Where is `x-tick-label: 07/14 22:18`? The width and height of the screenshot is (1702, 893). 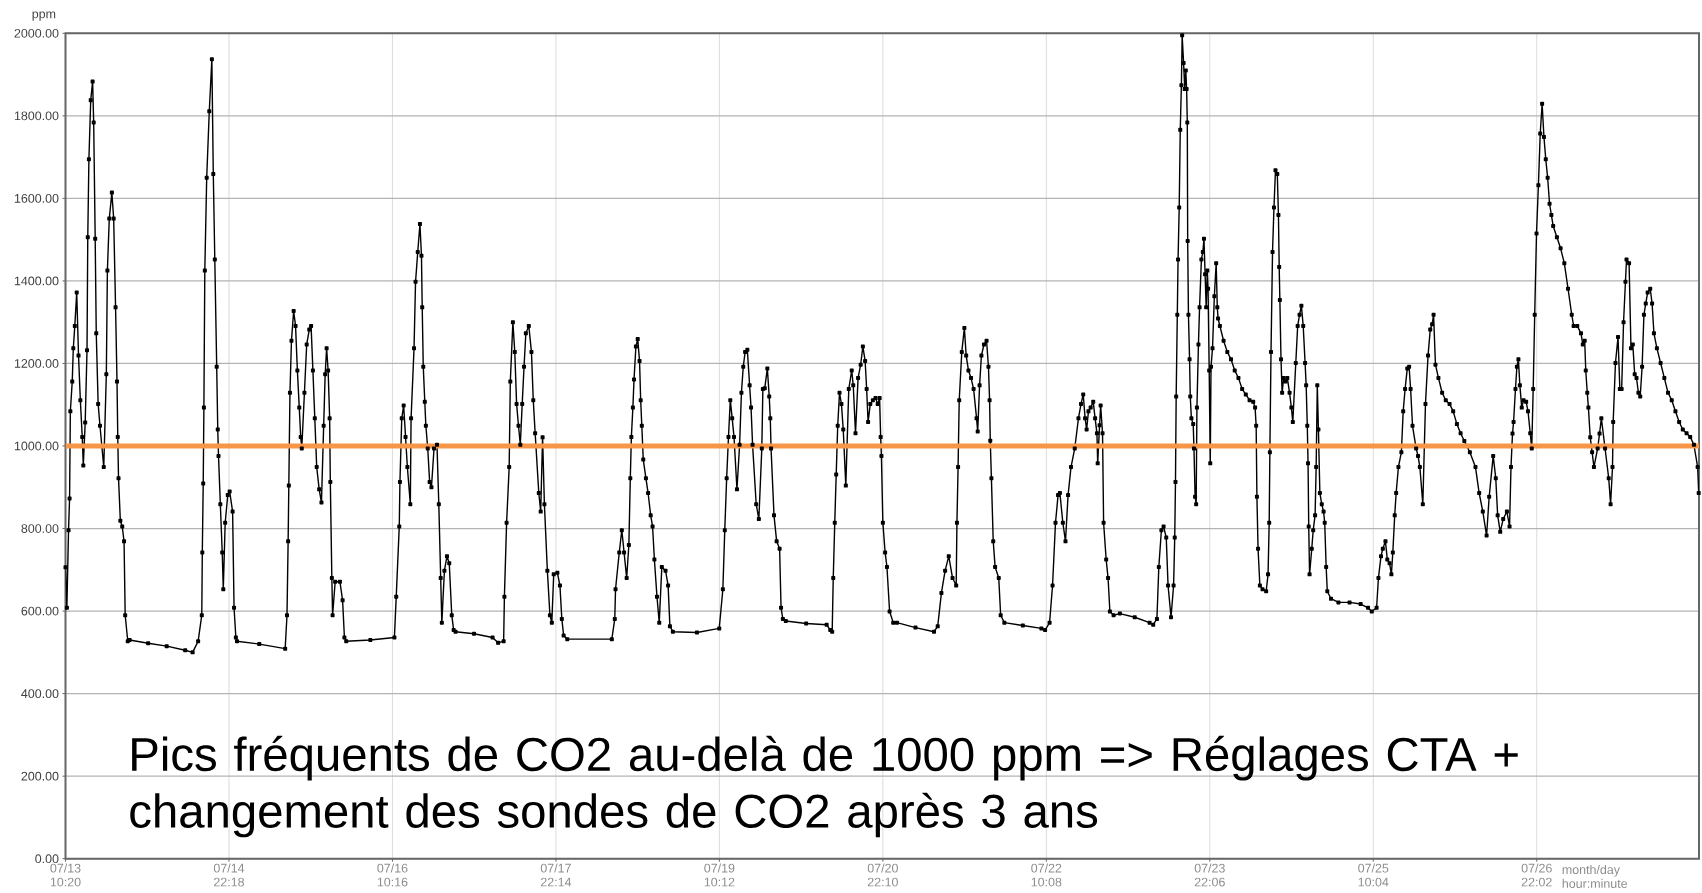
x-tick-label: 07/14 22:18 is located at coordinates (229, 875).